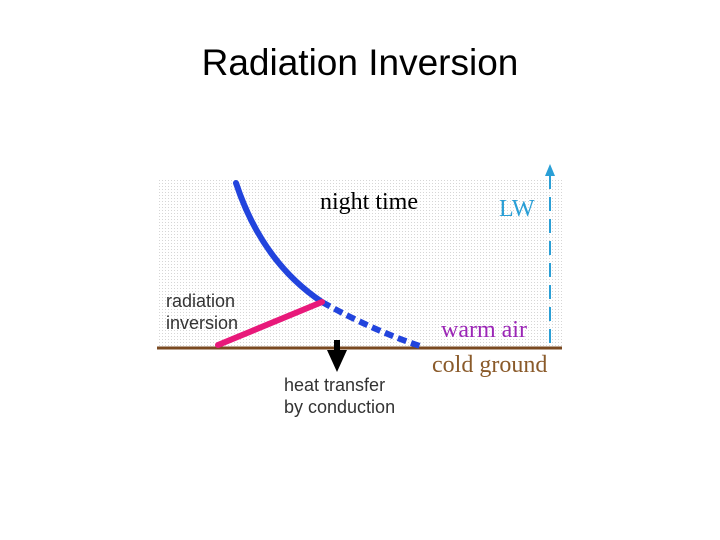  Describe the element at coordinates (489, 365) in the screenshot. I see `cold-ground-label: cold ground` at that location.